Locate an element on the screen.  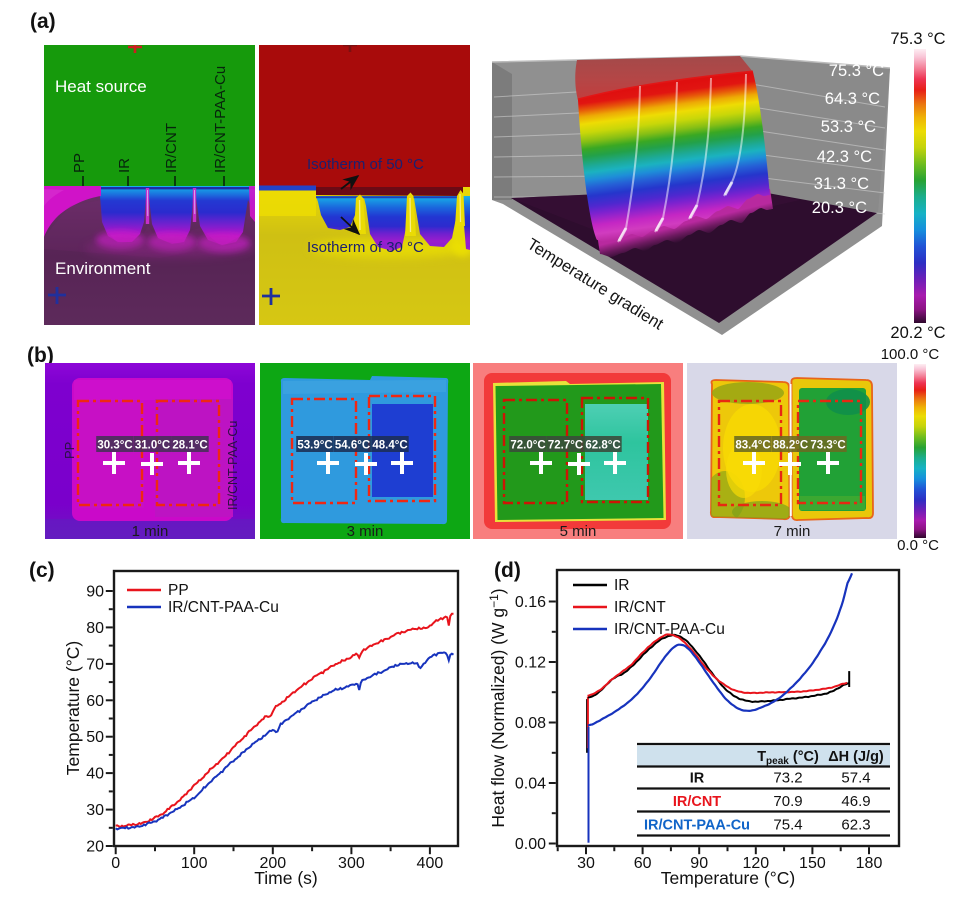
svg-text: 180 is located at coordinates (869, 863).